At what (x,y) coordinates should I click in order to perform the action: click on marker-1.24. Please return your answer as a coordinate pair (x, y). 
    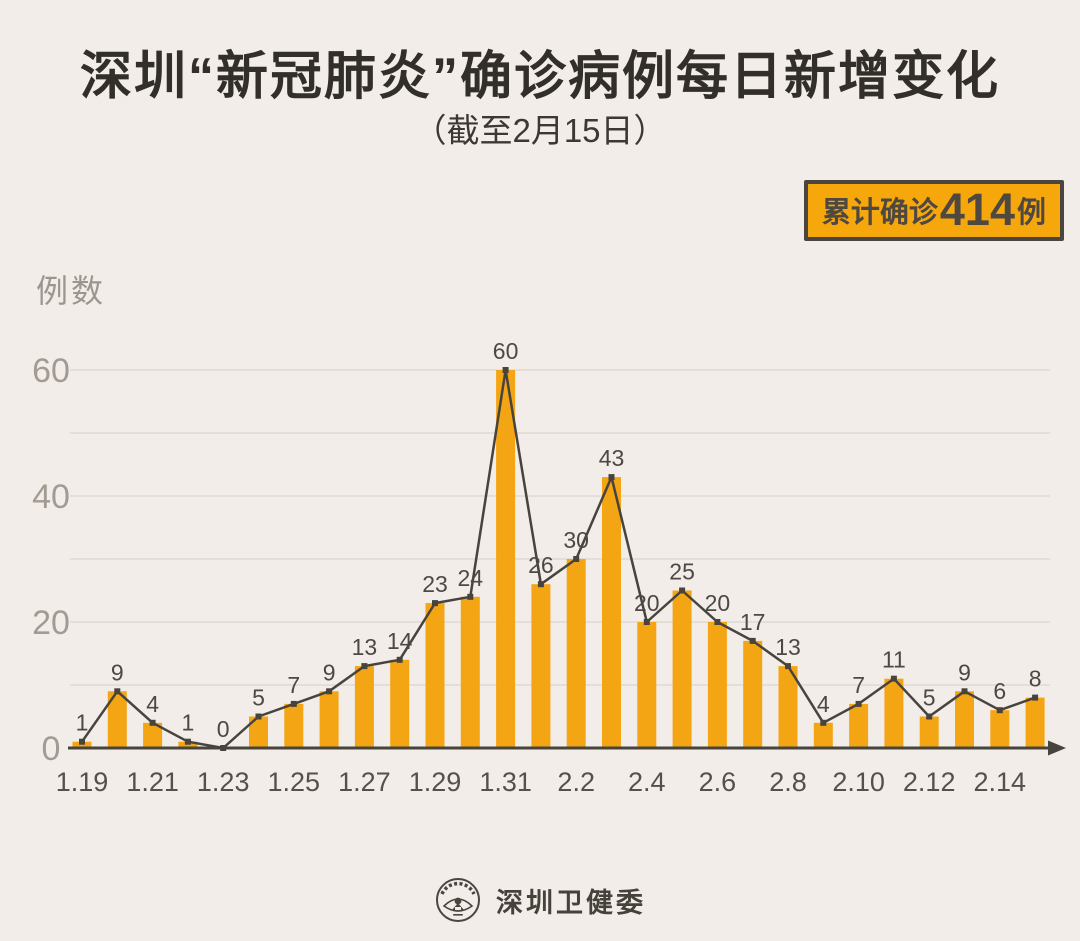
    Looking at the image, I should click on (258, 716).